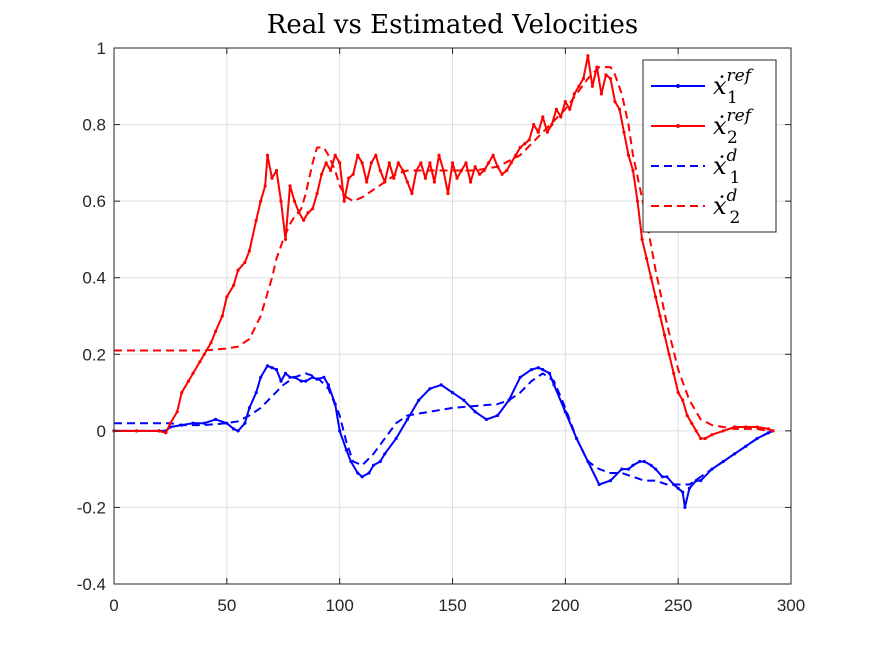  Describe the element at coordinates (452, 25) in the screenshot. I see `chart-title: Real vs Estimated Velocities` at that location.